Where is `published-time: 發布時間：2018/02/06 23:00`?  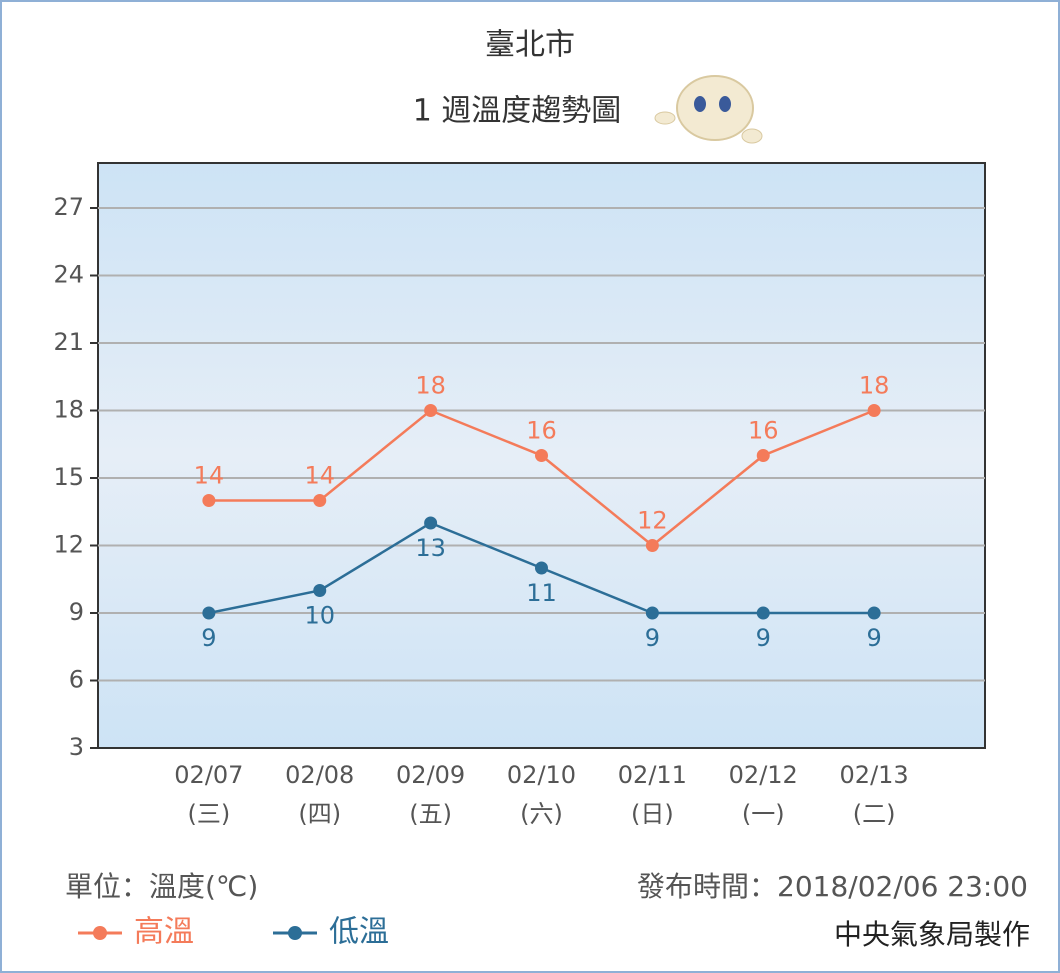 published-time: 發布時間：2018/02/06 23:00 is located at coordinates (832, 886).